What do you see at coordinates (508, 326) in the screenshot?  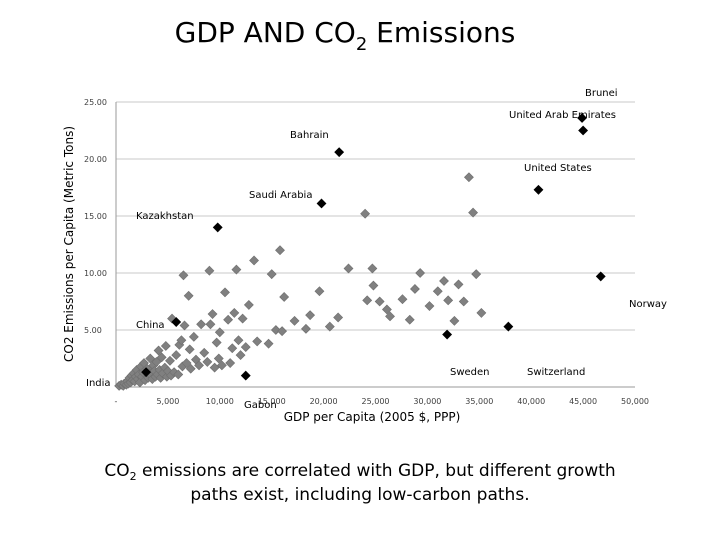 I see `data-point-switzerland` at bounding box center [508, 326].